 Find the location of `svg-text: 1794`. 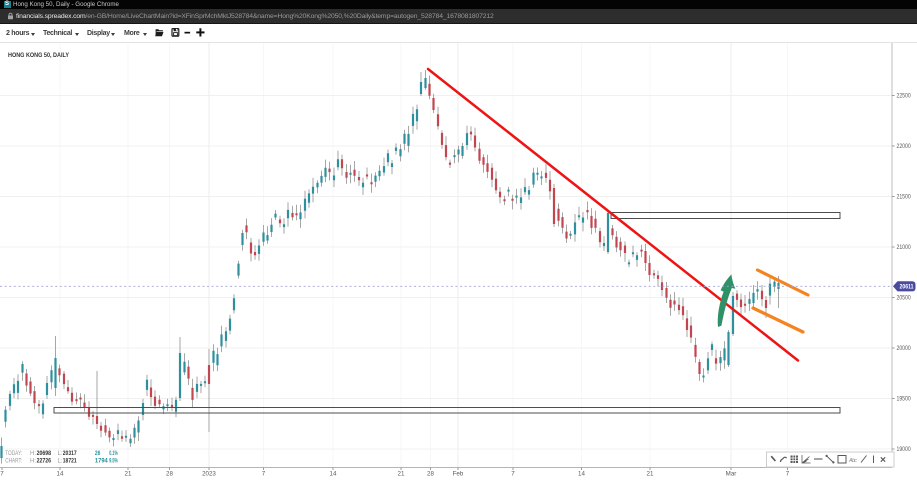

svg-text: 1794 is located at coordinates (102, 462).